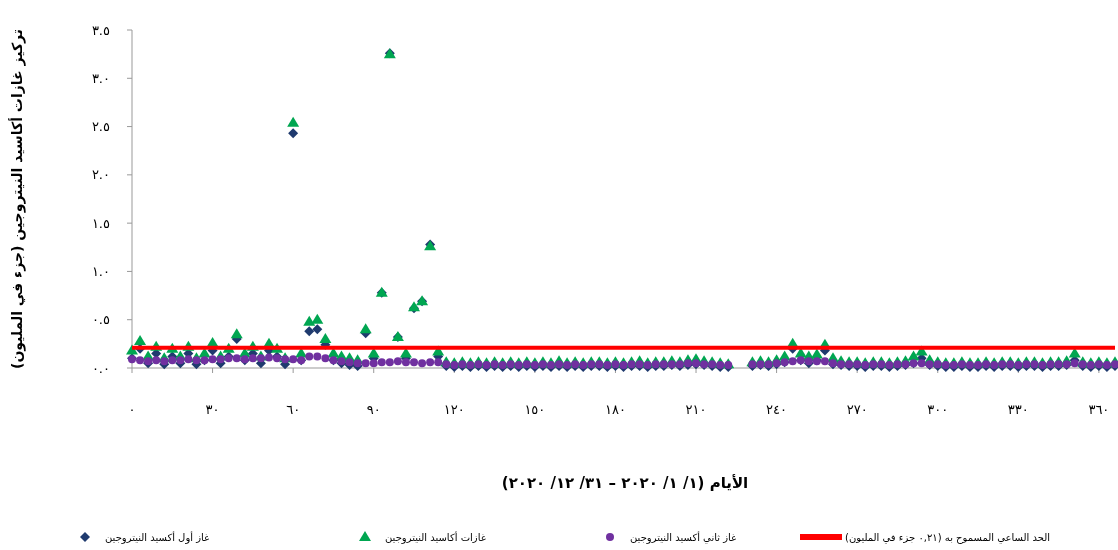 The height and width of the screenshot is (550, 1118). I want to click on y-tick-label: ١.٠, so click(100, 271).